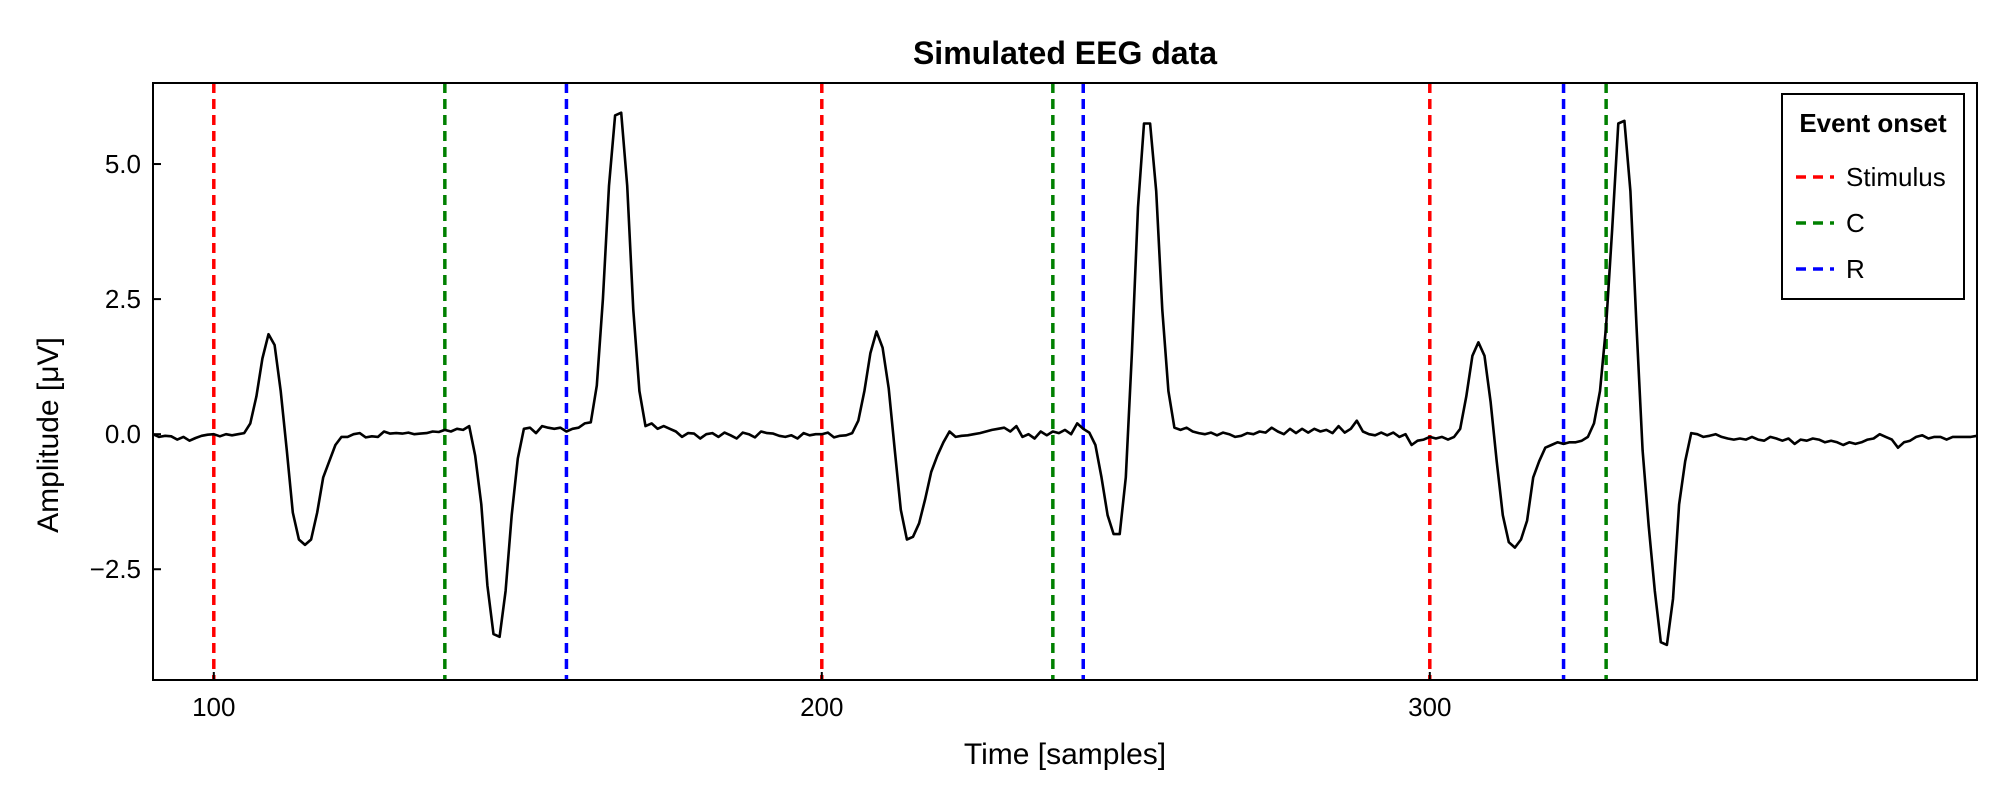  I want to click on x-tick-label: 200, so click(821, 707).